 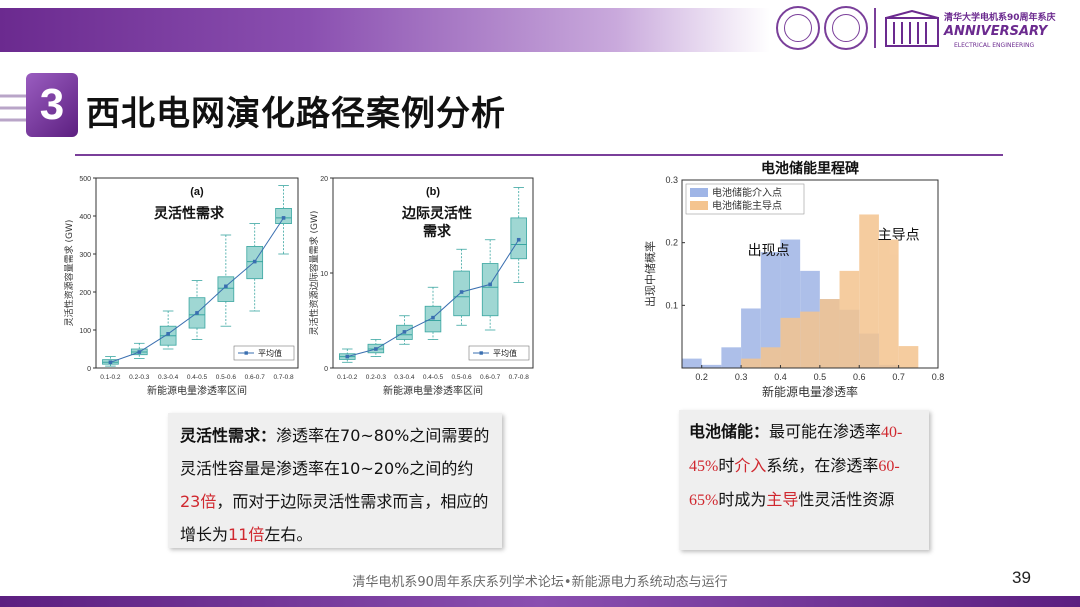 What do you see at coordinates (742, 499) in the screenshot?
I see `battery-text-4: 时成为` at bounding box center [742, 499].